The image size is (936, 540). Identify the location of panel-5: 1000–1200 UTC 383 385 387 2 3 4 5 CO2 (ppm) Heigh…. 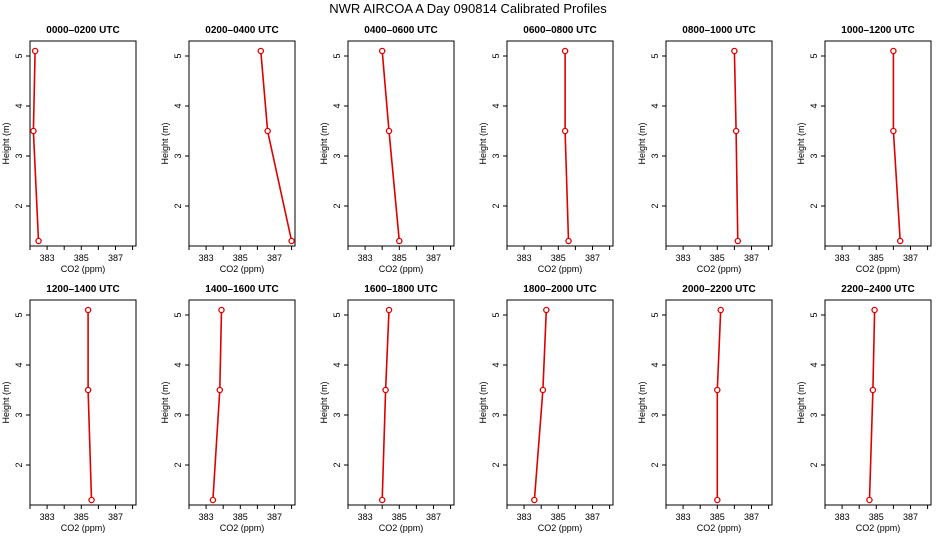
(864, 149).